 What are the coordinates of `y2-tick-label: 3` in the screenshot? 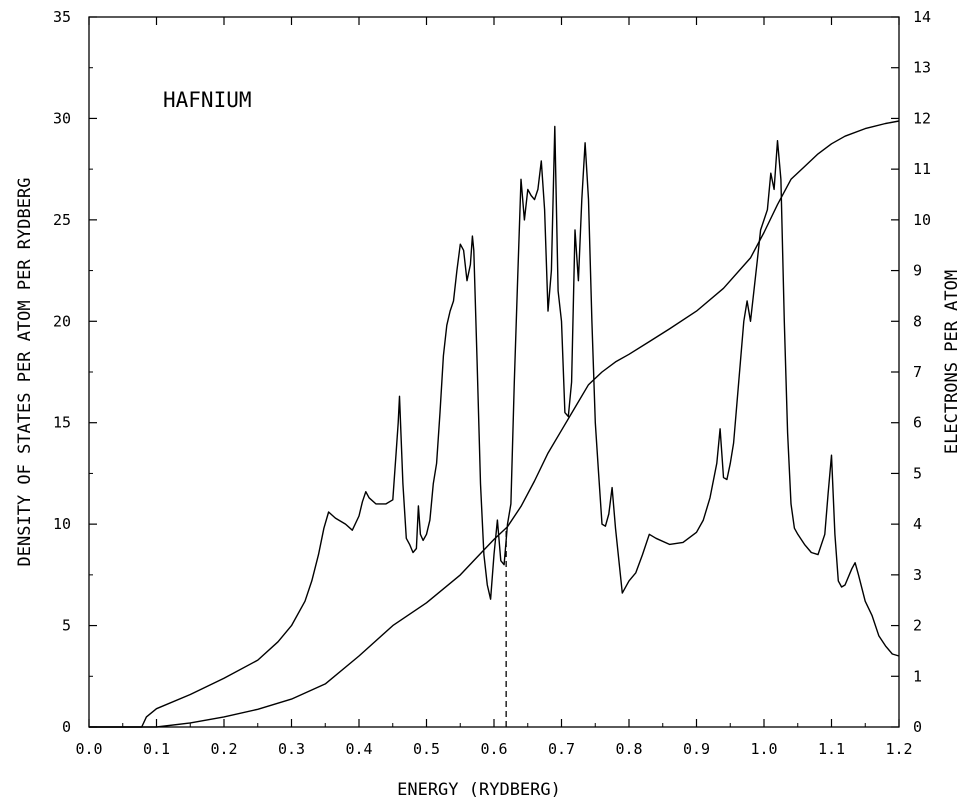 It's located at (917, 575).